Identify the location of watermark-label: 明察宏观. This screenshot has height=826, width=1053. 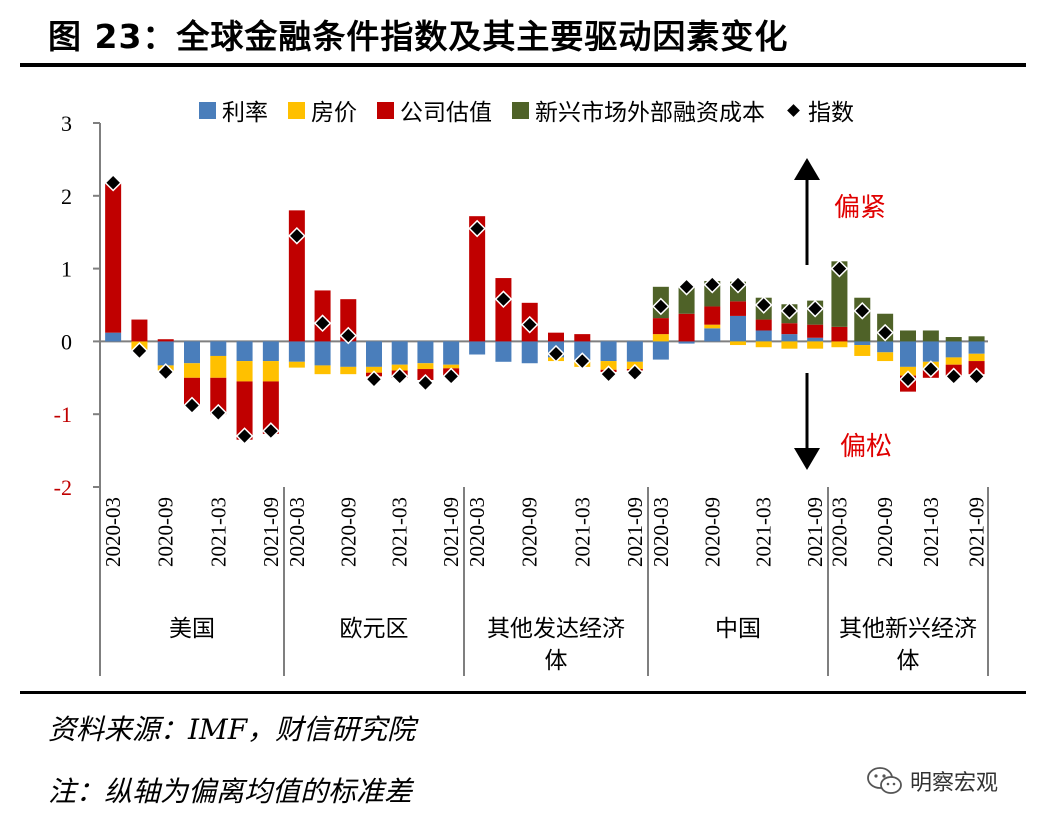
(954, 783).